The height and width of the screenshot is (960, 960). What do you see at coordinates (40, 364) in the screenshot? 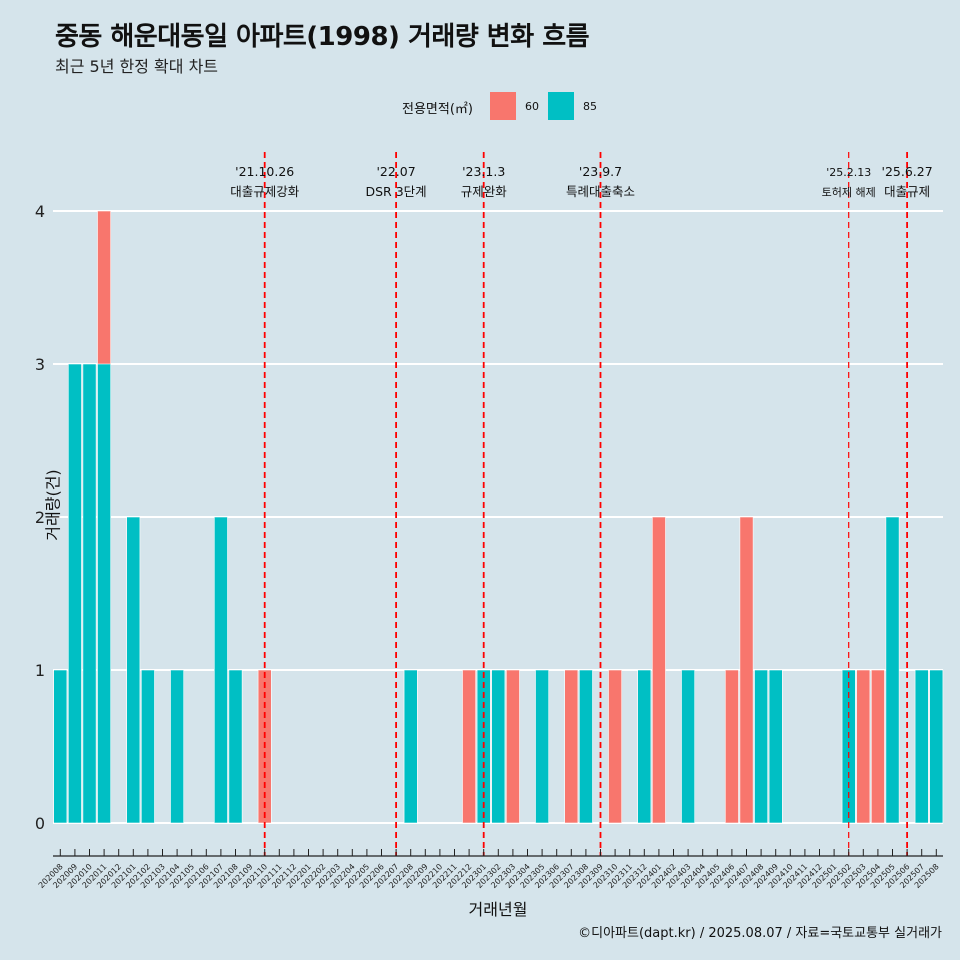
I see `y-tick-label: 3` at bounding box center [40, 364].